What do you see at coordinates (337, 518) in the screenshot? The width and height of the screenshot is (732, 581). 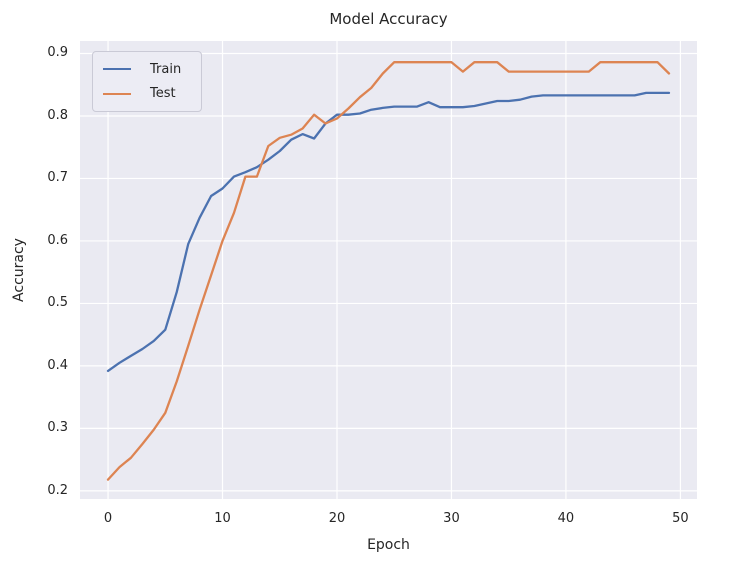 I see `x-tick-label: 20` at bounding box center [337, 518].